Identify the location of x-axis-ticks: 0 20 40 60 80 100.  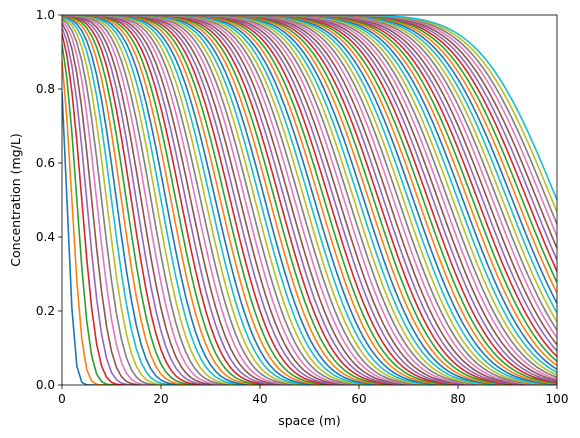
(313, 395).